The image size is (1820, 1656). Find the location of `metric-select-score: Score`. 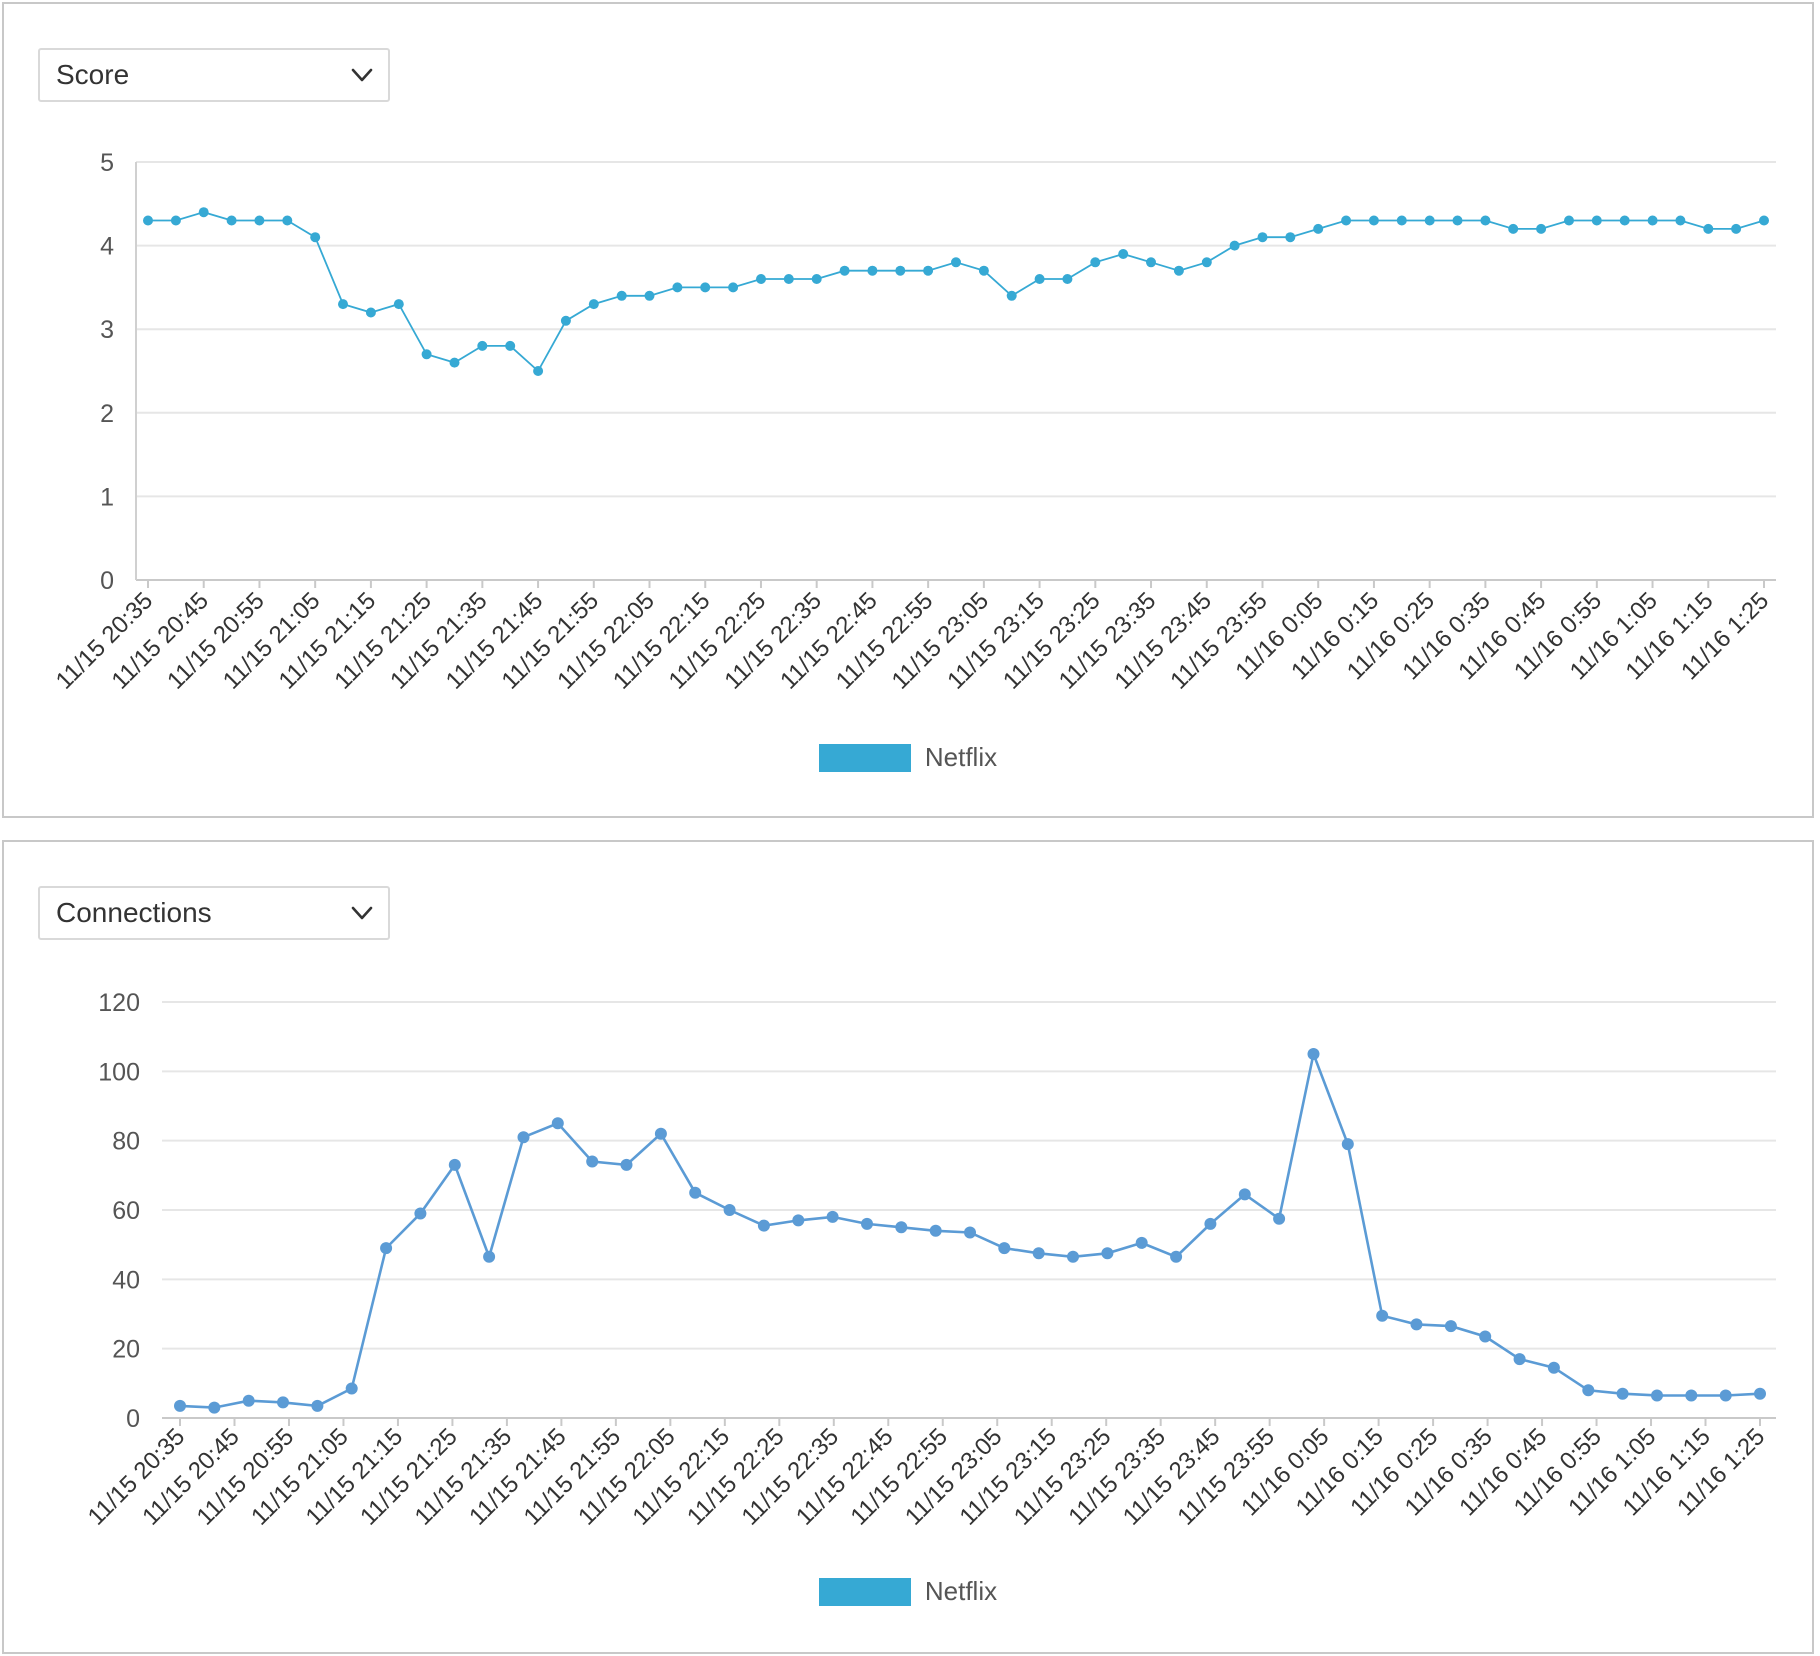

metric-select-score: Score is located at coordinates (214, 75).